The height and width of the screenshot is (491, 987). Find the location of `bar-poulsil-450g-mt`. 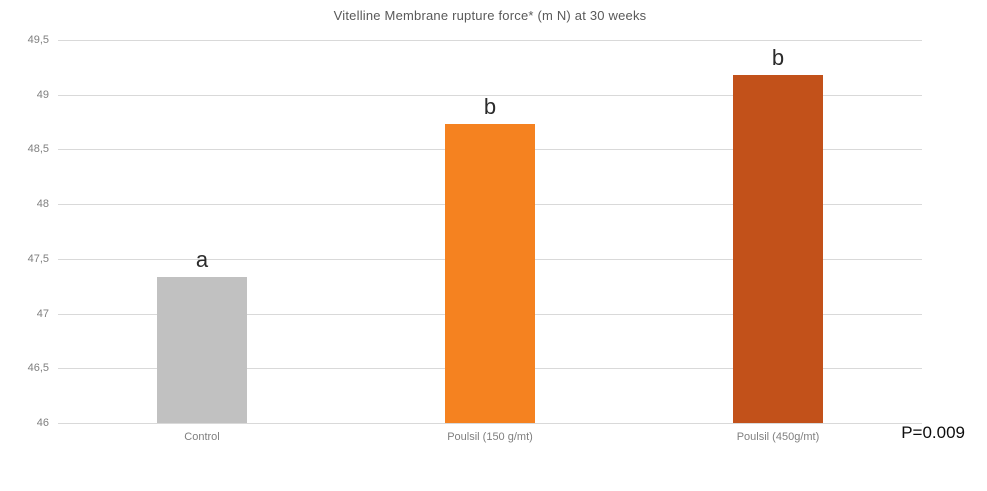

bar-poulsil-450g-mt is located at coordinates (778, 249).